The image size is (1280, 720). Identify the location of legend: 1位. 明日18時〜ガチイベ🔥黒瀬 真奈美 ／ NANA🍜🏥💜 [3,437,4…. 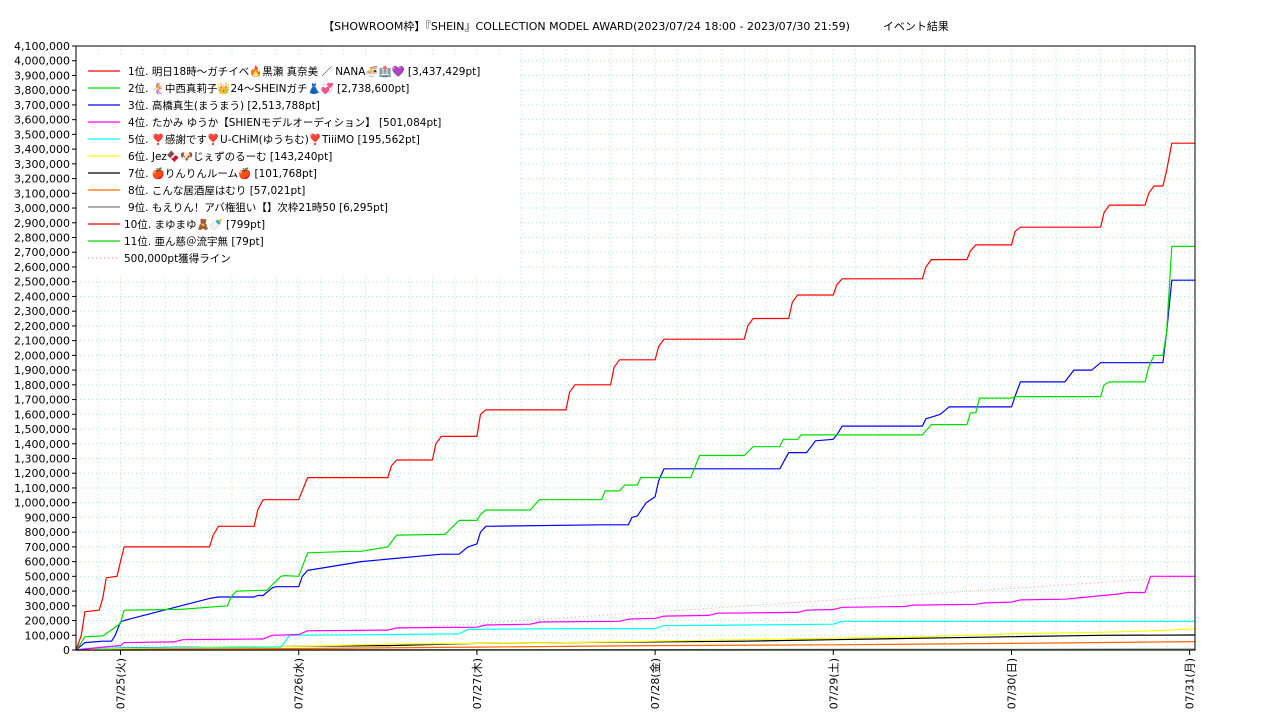
(299, 167).